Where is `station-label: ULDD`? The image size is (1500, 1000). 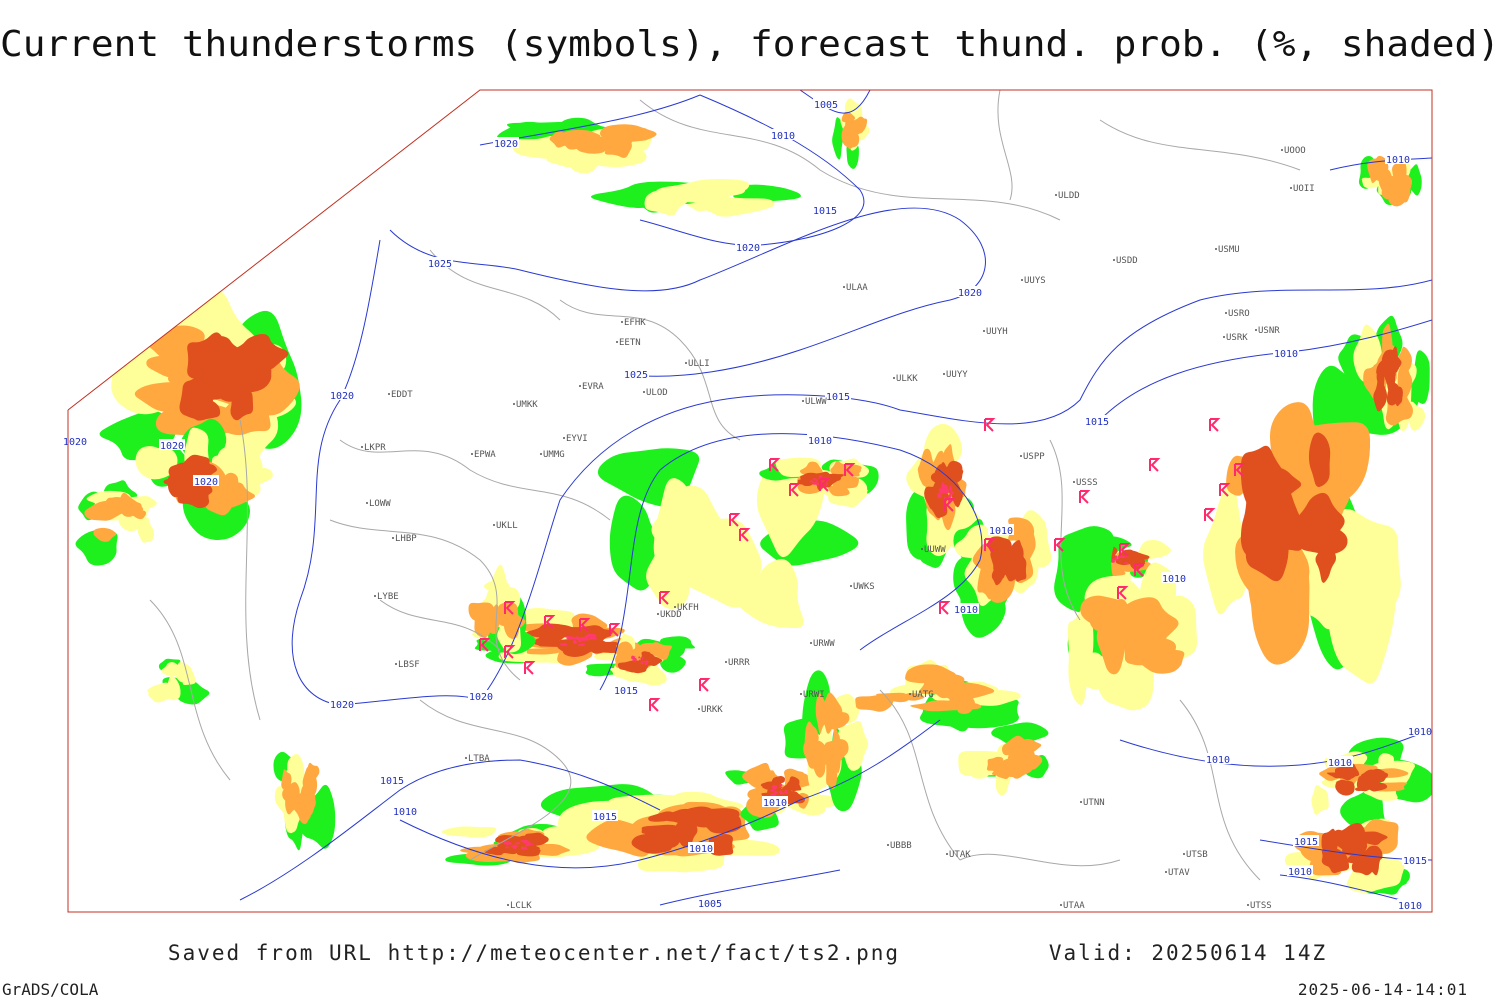
station-label: ULDD is located at coordinates (1069, 196).